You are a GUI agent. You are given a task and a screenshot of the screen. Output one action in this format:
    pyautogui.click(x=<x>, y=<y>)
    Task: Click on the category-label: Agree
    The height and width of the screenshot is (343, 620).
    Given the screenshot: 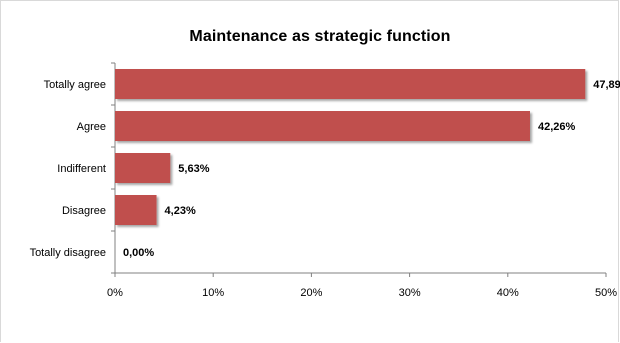 What is the action you would take?
    pyautogui.click(x=91, y=127)
    